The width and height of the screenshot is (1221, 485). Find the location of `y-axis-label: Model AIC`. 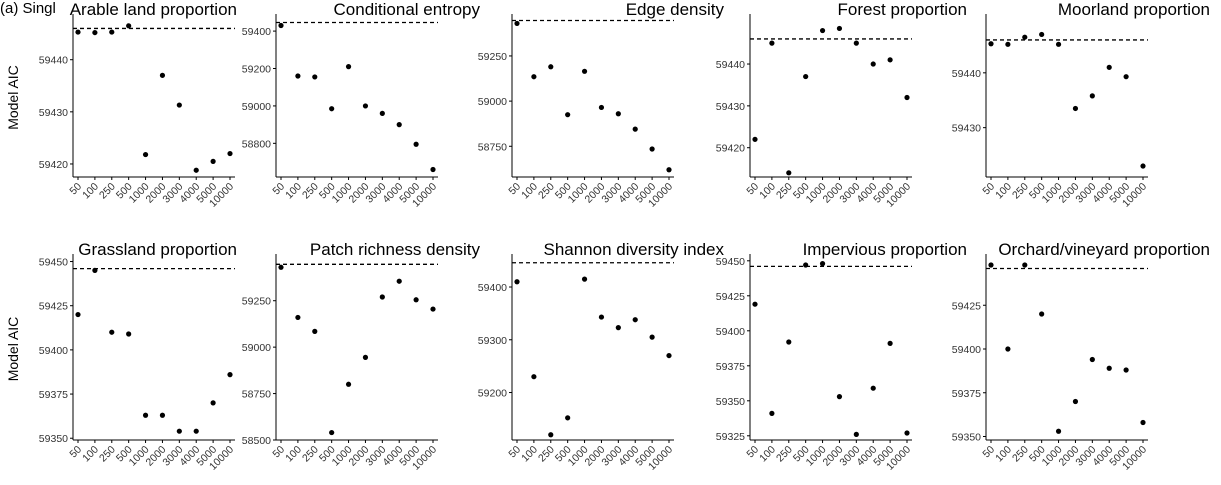

y-axis-label: Model AIC is located at coordinates (13, 97).